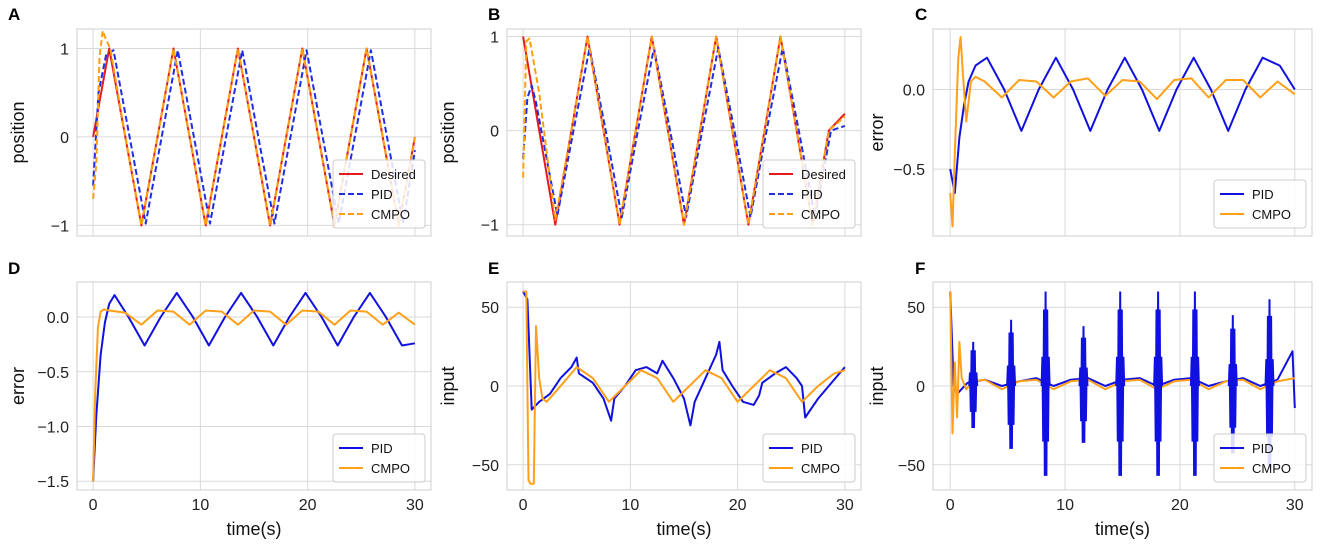 The height and width of the screenshot is (551, 1325). I want to click on panel-c: −0.5 0.0 error C PID CMPO, so click(1090, 121).